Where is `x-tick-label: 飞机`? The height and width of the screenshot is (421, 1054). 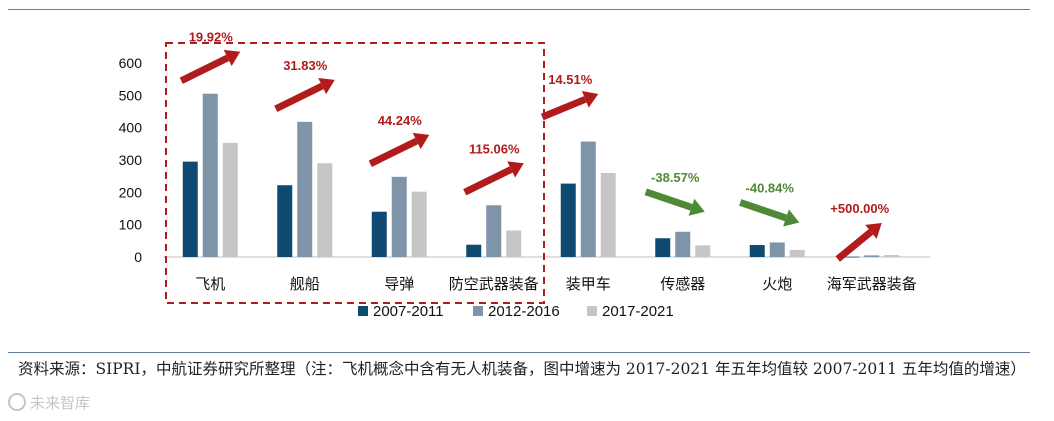 x-tick-label: 飞机 is located at coordinates (210, 284).